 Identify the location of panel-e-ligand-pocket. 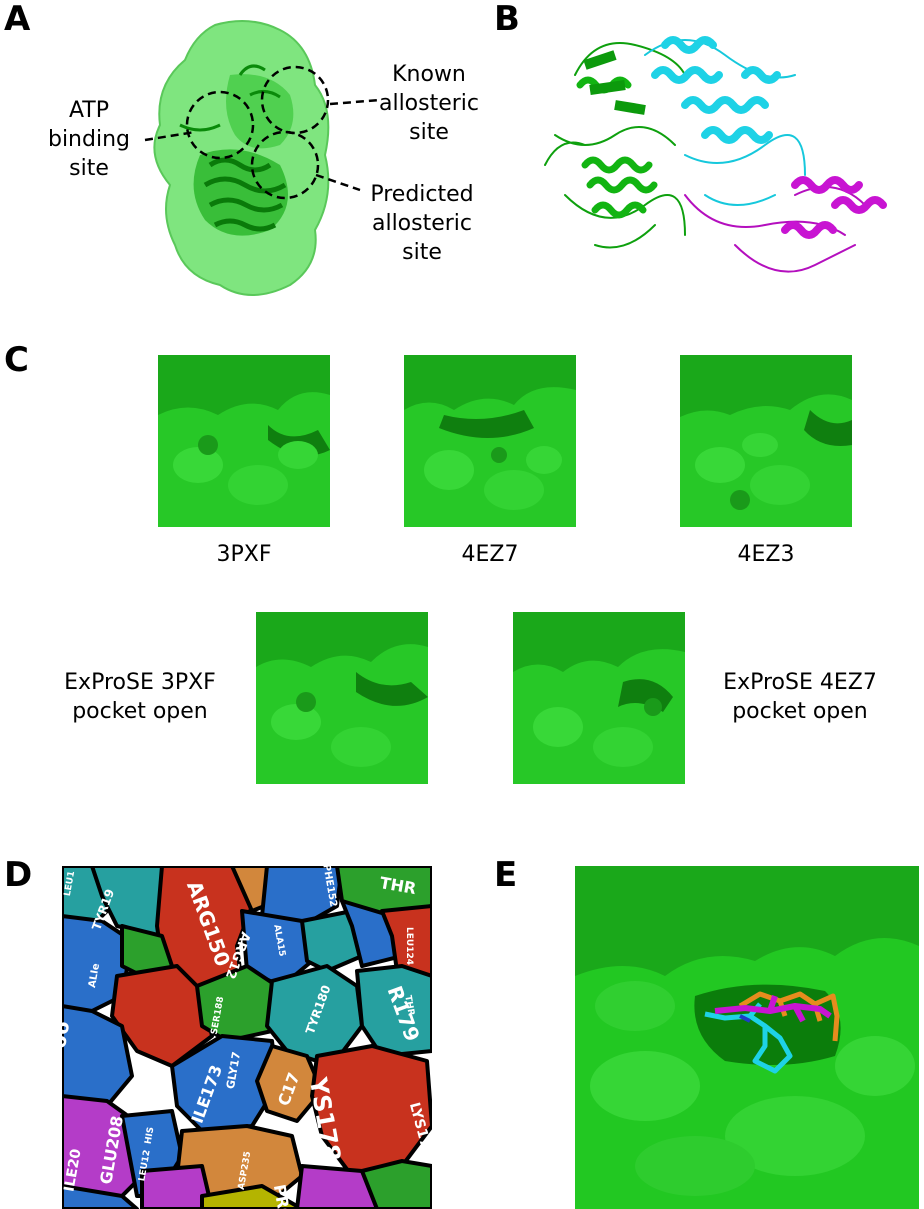
(747, 1037).